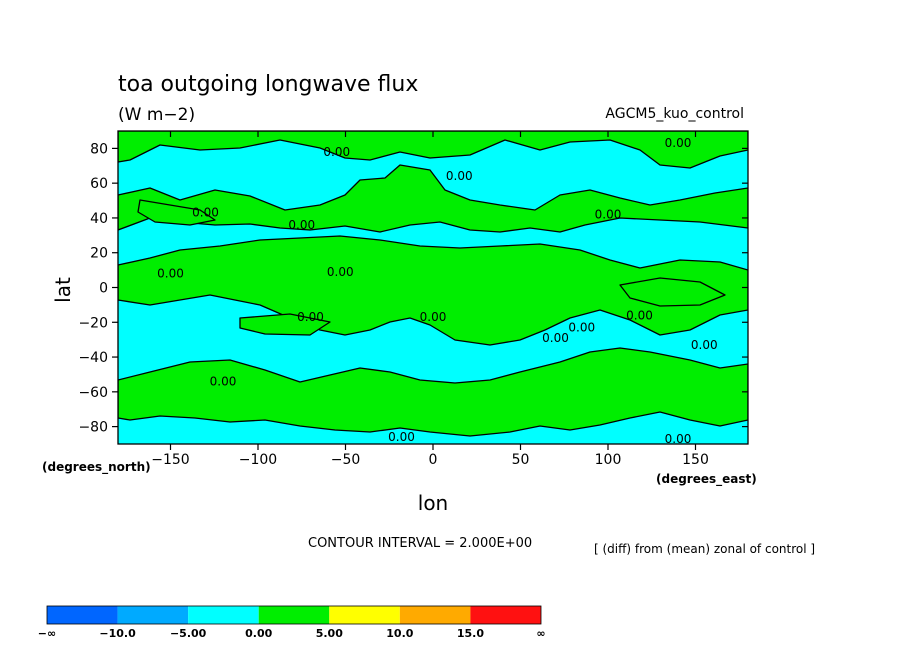  I want to click on x-tick-label: −50, so click(346, 460).